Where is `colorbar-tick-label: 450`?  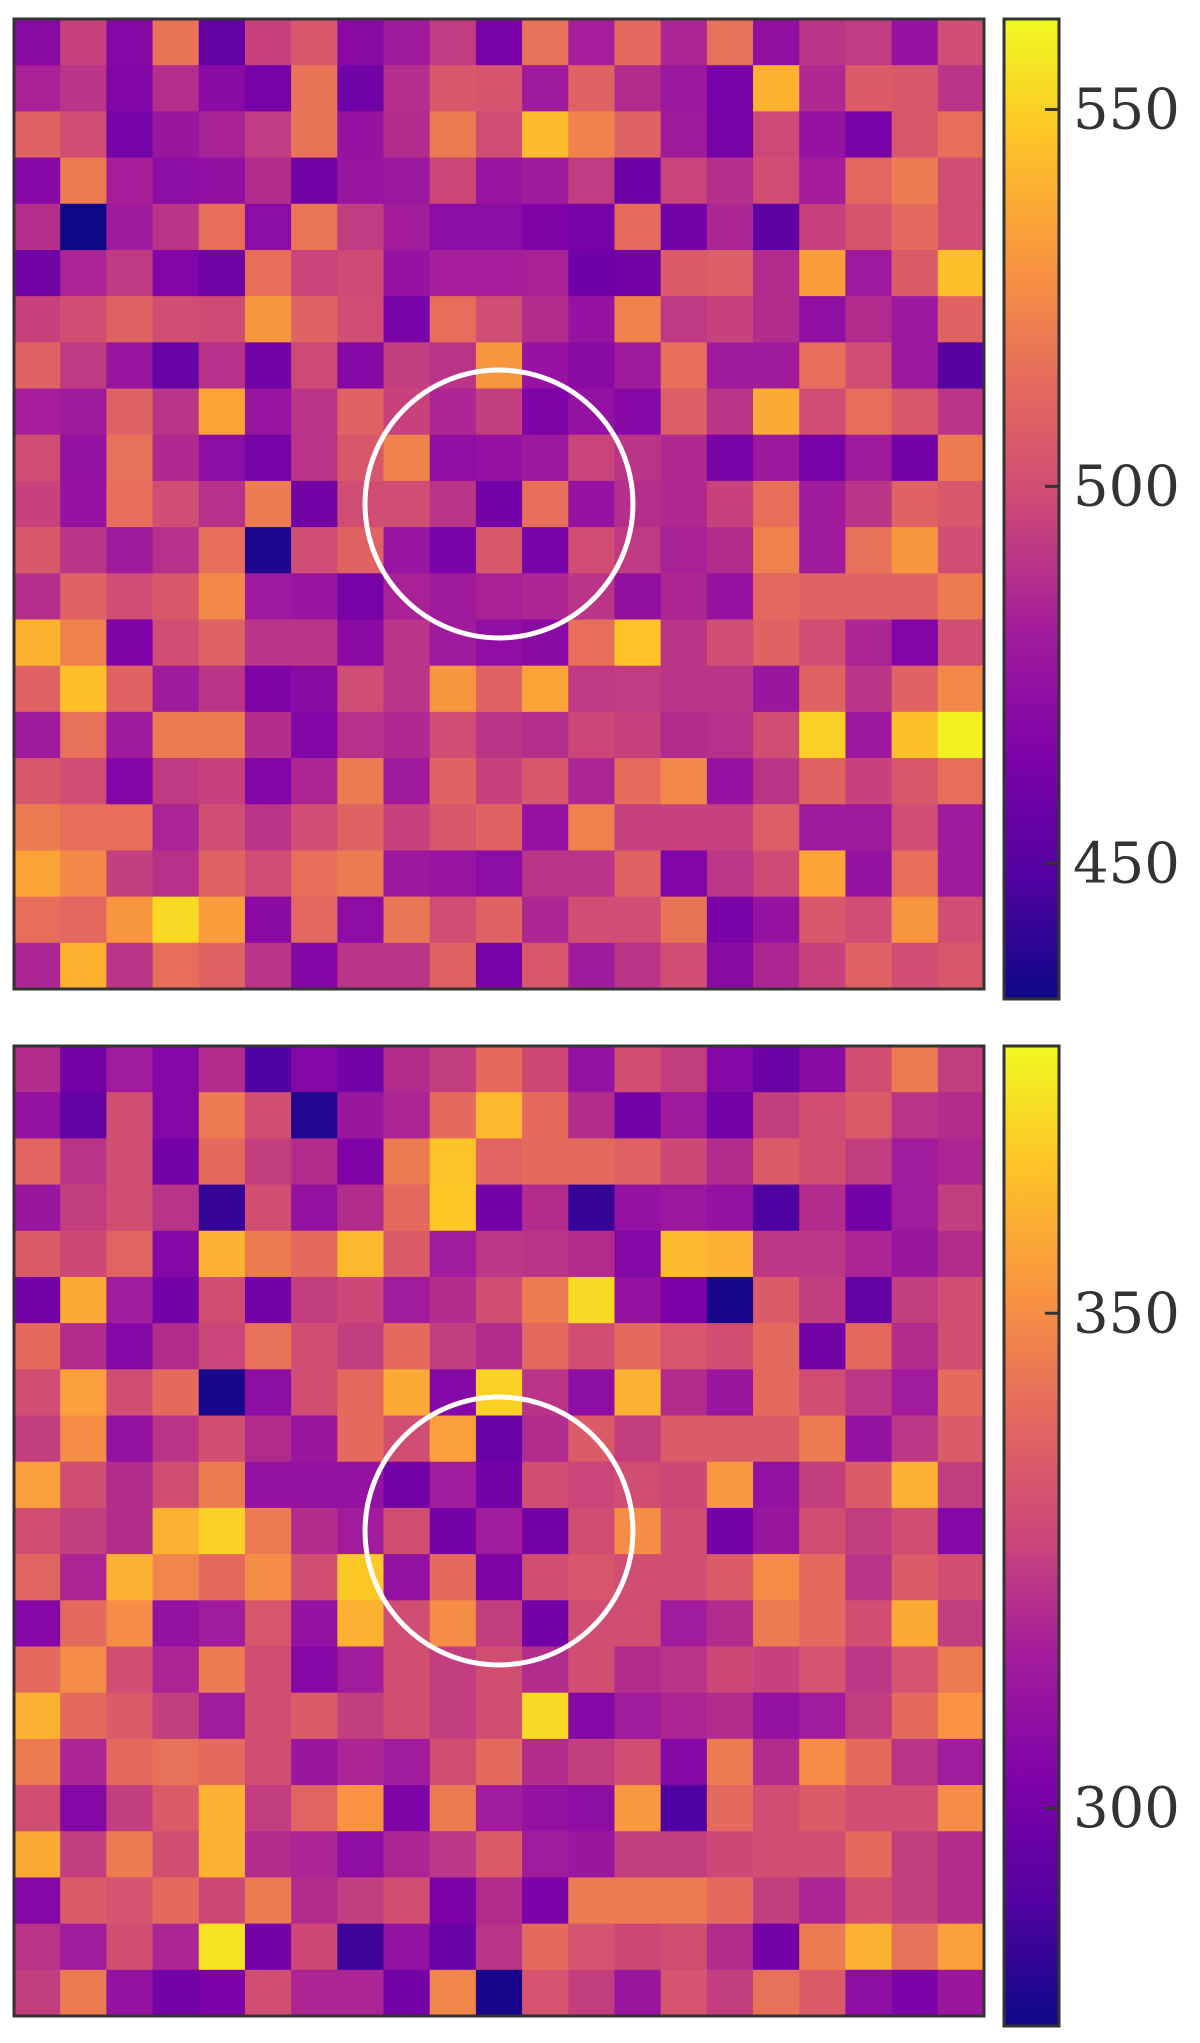 colorbar-tick-label: 450 is located at coordinates (1126, 863).